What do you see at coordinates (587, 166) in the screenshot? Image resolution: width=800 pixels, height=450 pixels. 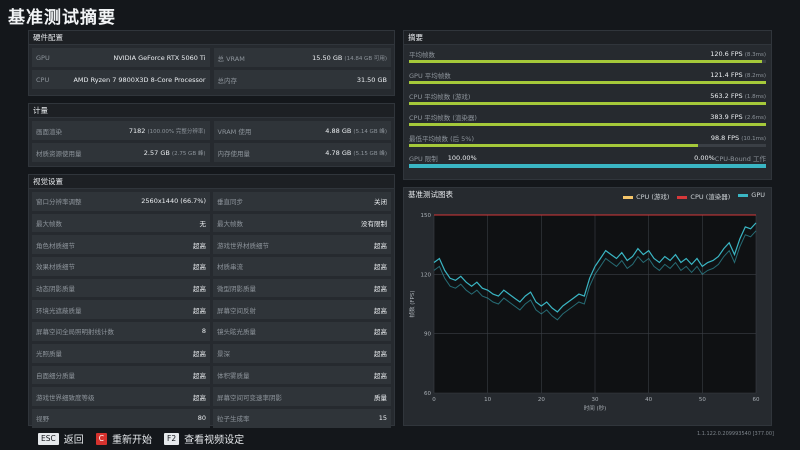 I see `gpu-limit-bar` at bounding box center [587, 166].